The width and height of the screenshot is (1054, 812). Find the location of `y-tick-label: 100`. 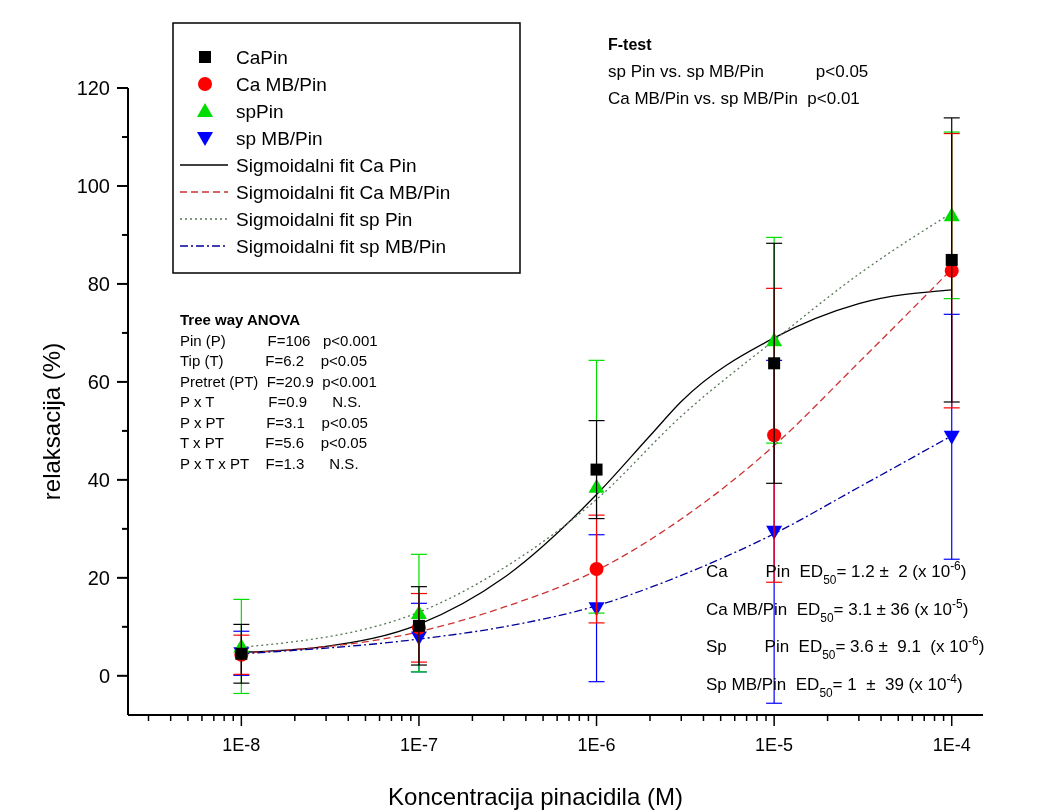

y-tick-label: 100 is located at coordinates (93, 185).